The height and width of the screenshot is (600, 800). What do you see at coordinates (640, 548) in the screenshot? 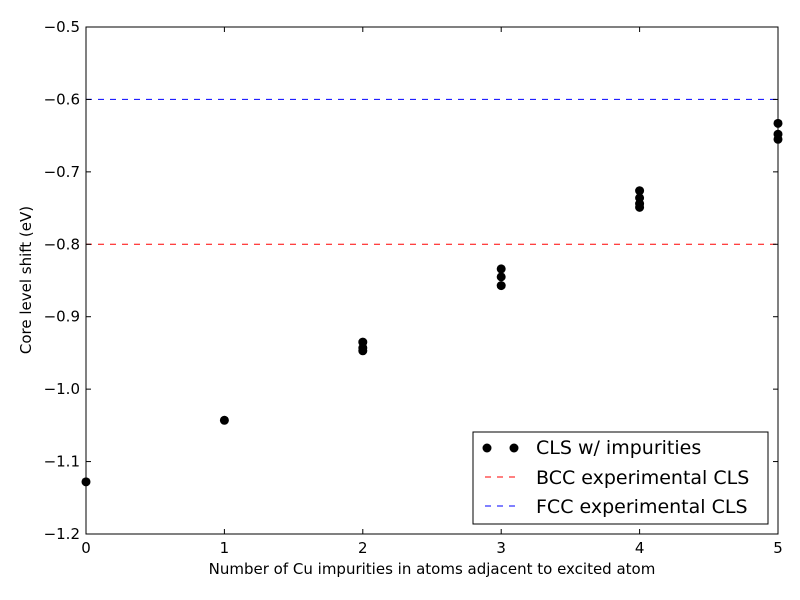
I see `x-tick-label-4: 4` at bounding box center [640, 548].